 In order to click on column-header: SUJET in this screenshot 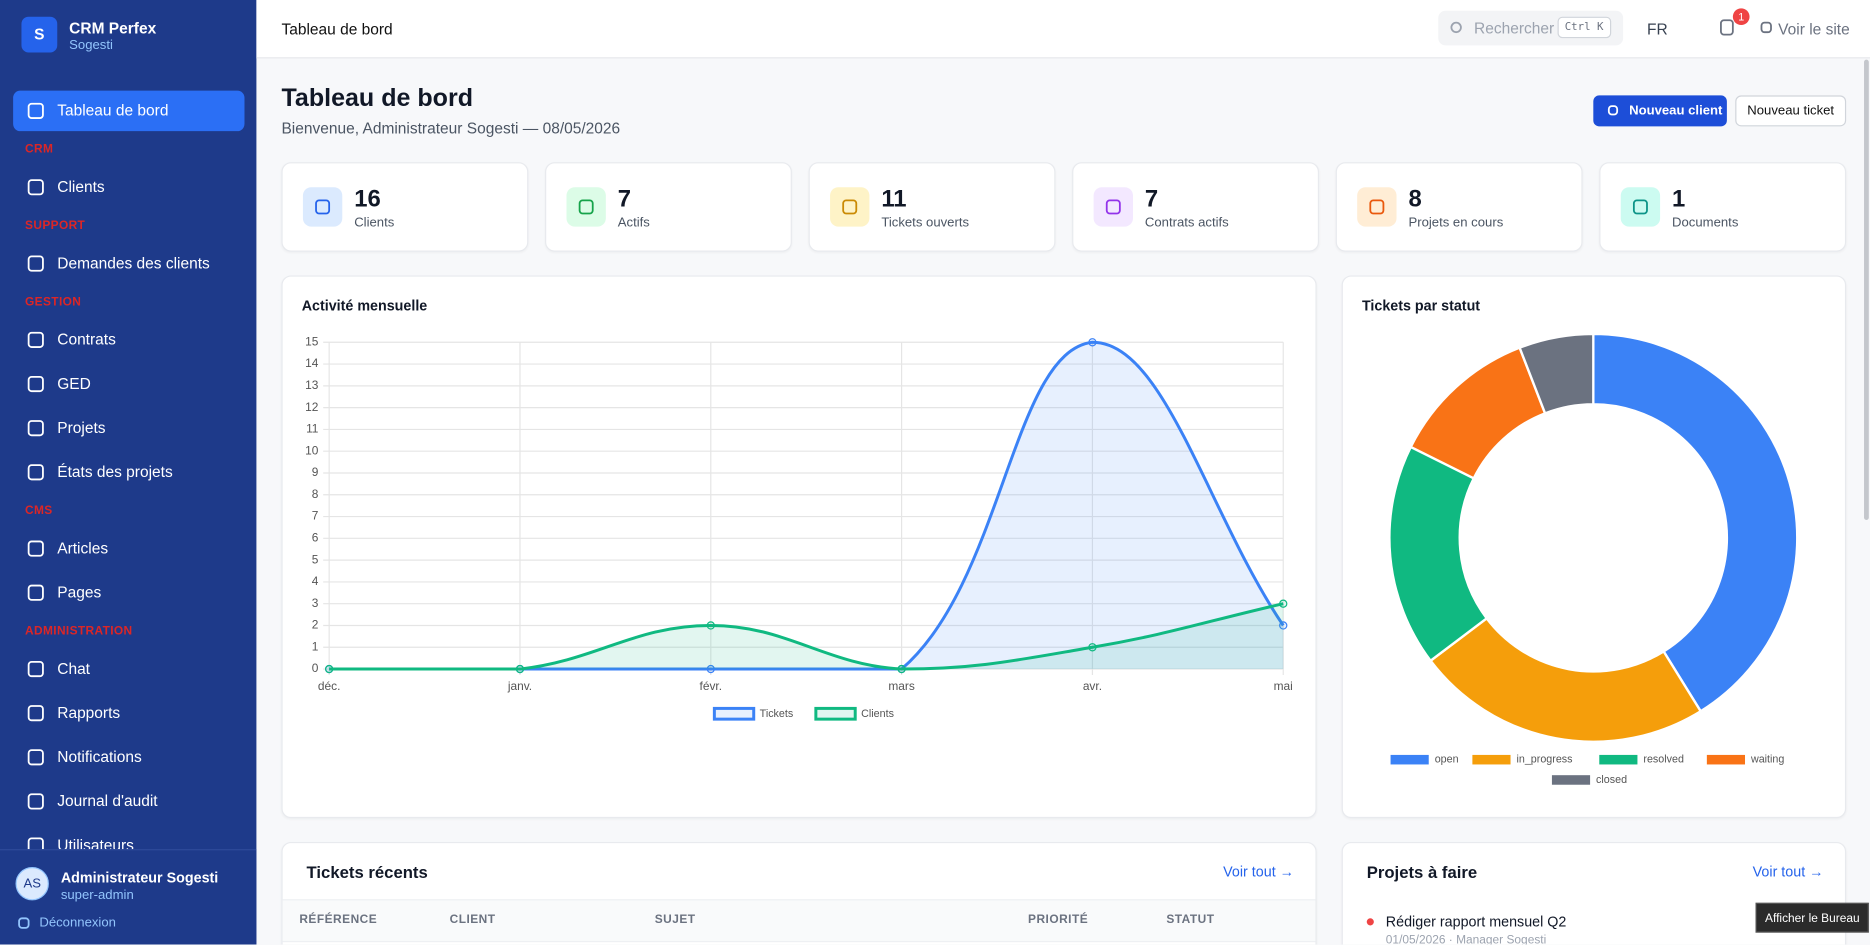, I will do `click(675, 920)`.